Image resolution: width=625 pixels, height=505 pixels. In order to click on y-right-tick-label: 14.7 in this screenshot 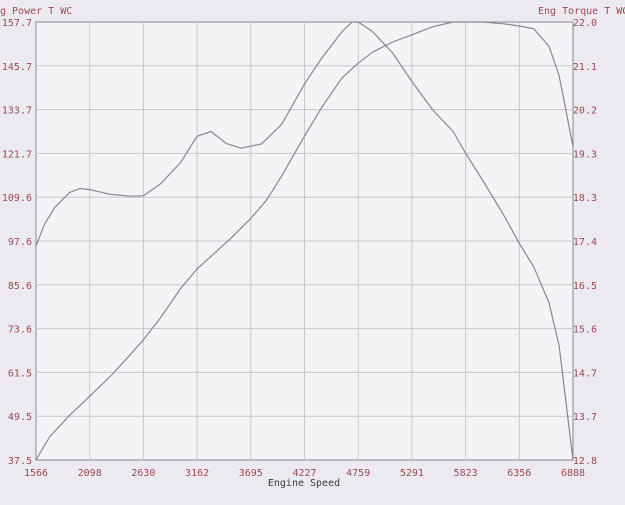, I will do `click(585, 373)`.